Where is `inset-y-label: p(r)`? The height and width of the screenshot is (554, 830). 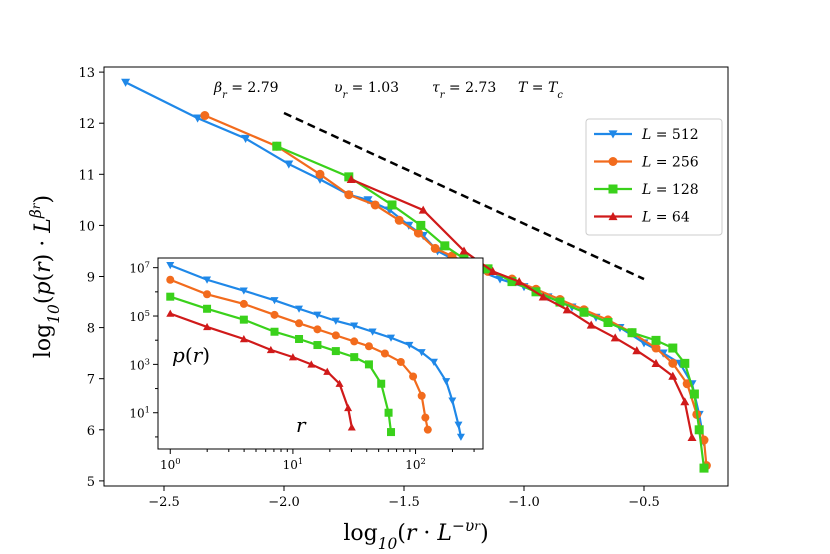 inset-y-label: p(r) is located at coordinates (191, 355).